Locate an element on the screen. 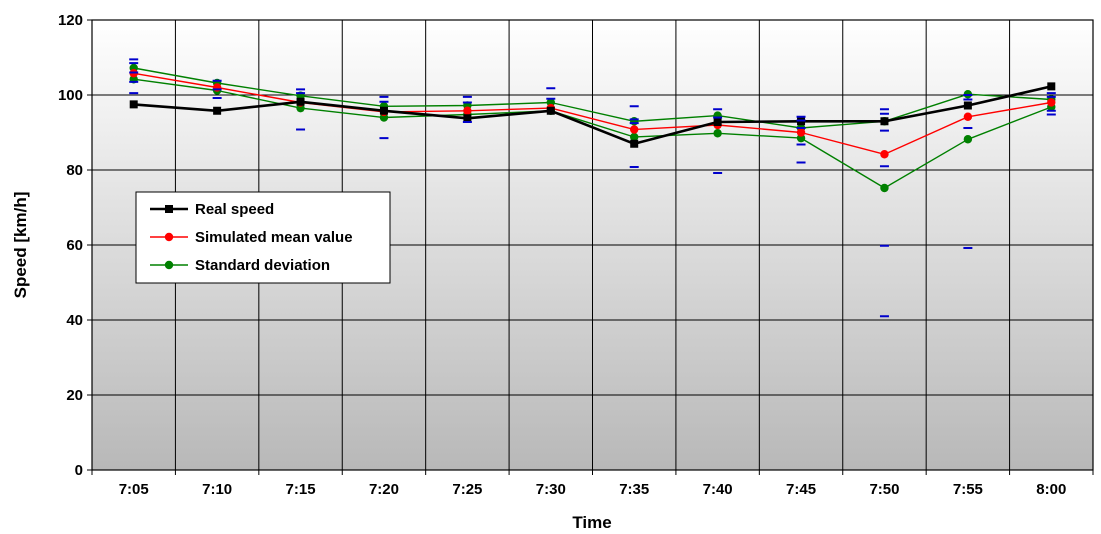 The image size is (1101, 534). x-tick-label: 7:20 is located at coordinates (384, 489).